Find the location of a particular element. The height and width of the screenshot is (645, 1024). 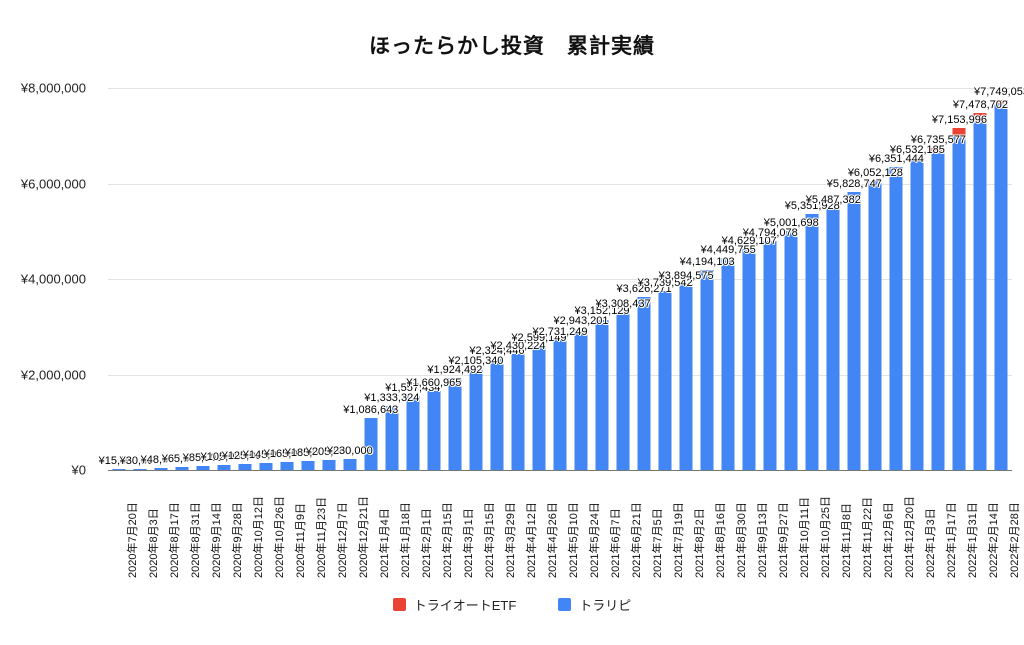

bar-2021年9月13日 is located at coordinates (749, 359).